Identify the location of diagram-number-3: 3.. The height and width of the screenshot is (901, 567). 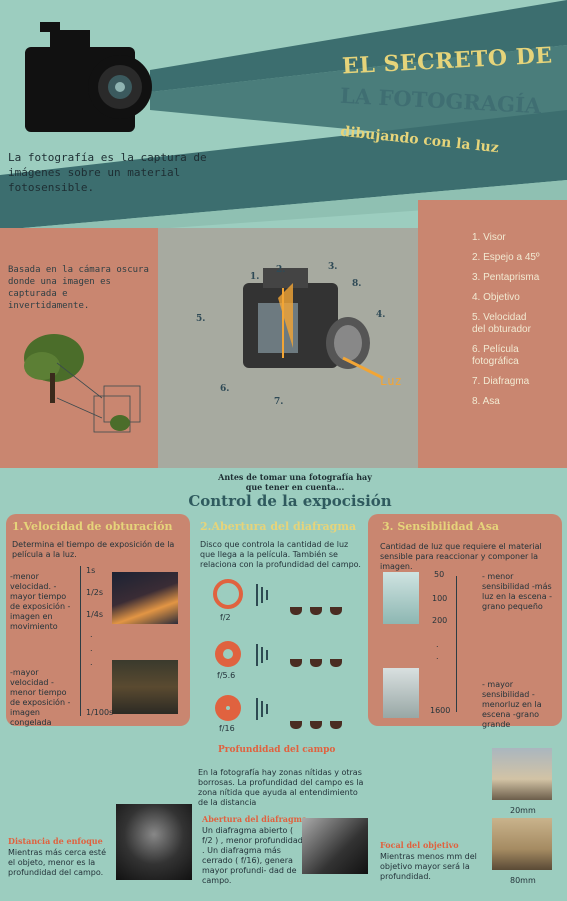
(333, 267).